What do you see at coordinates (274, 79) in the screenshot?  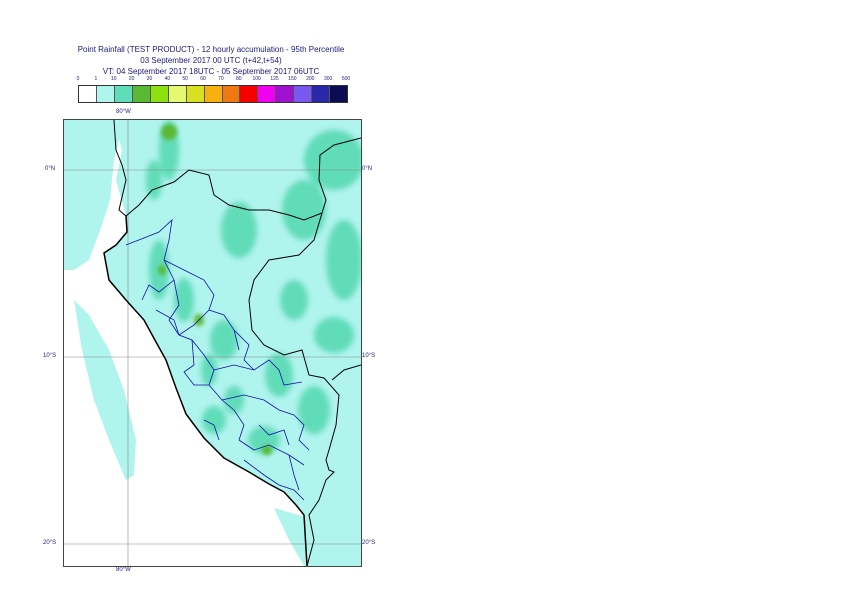 I see `legend-label-11: 125` at bounding box center [274, 79].